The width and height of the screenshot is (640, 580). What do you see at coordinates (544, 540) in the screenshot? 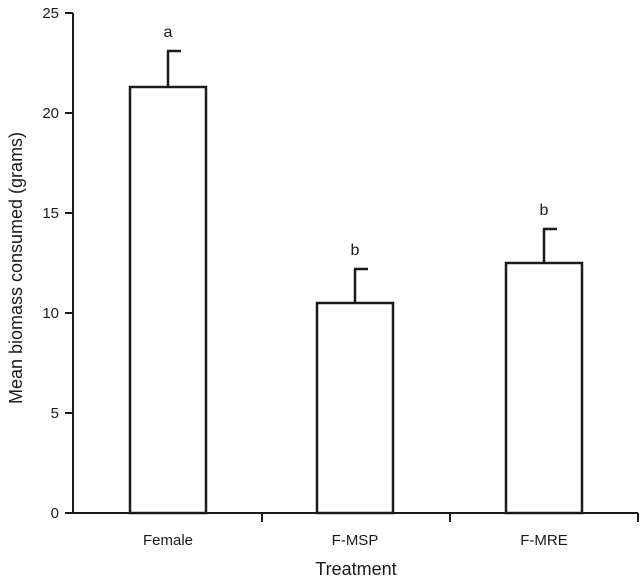
I see `x-tick-label: F-MRE` at bounding box center [544, 540].